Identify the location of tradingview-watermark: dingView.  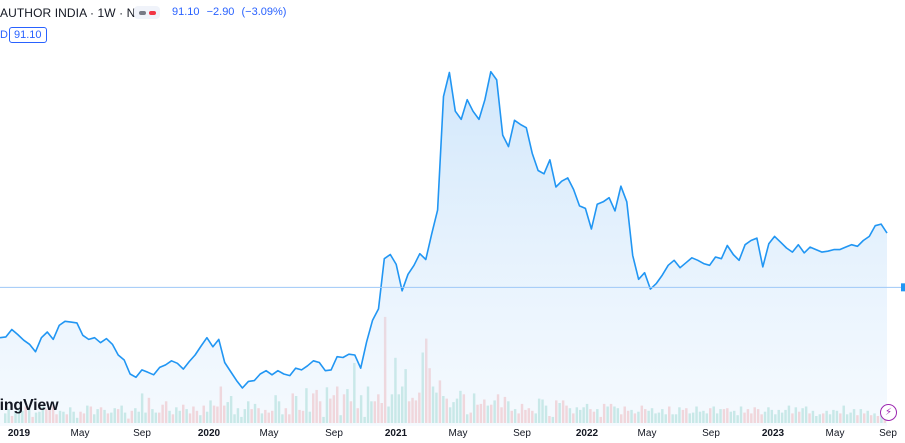
(29, 405).